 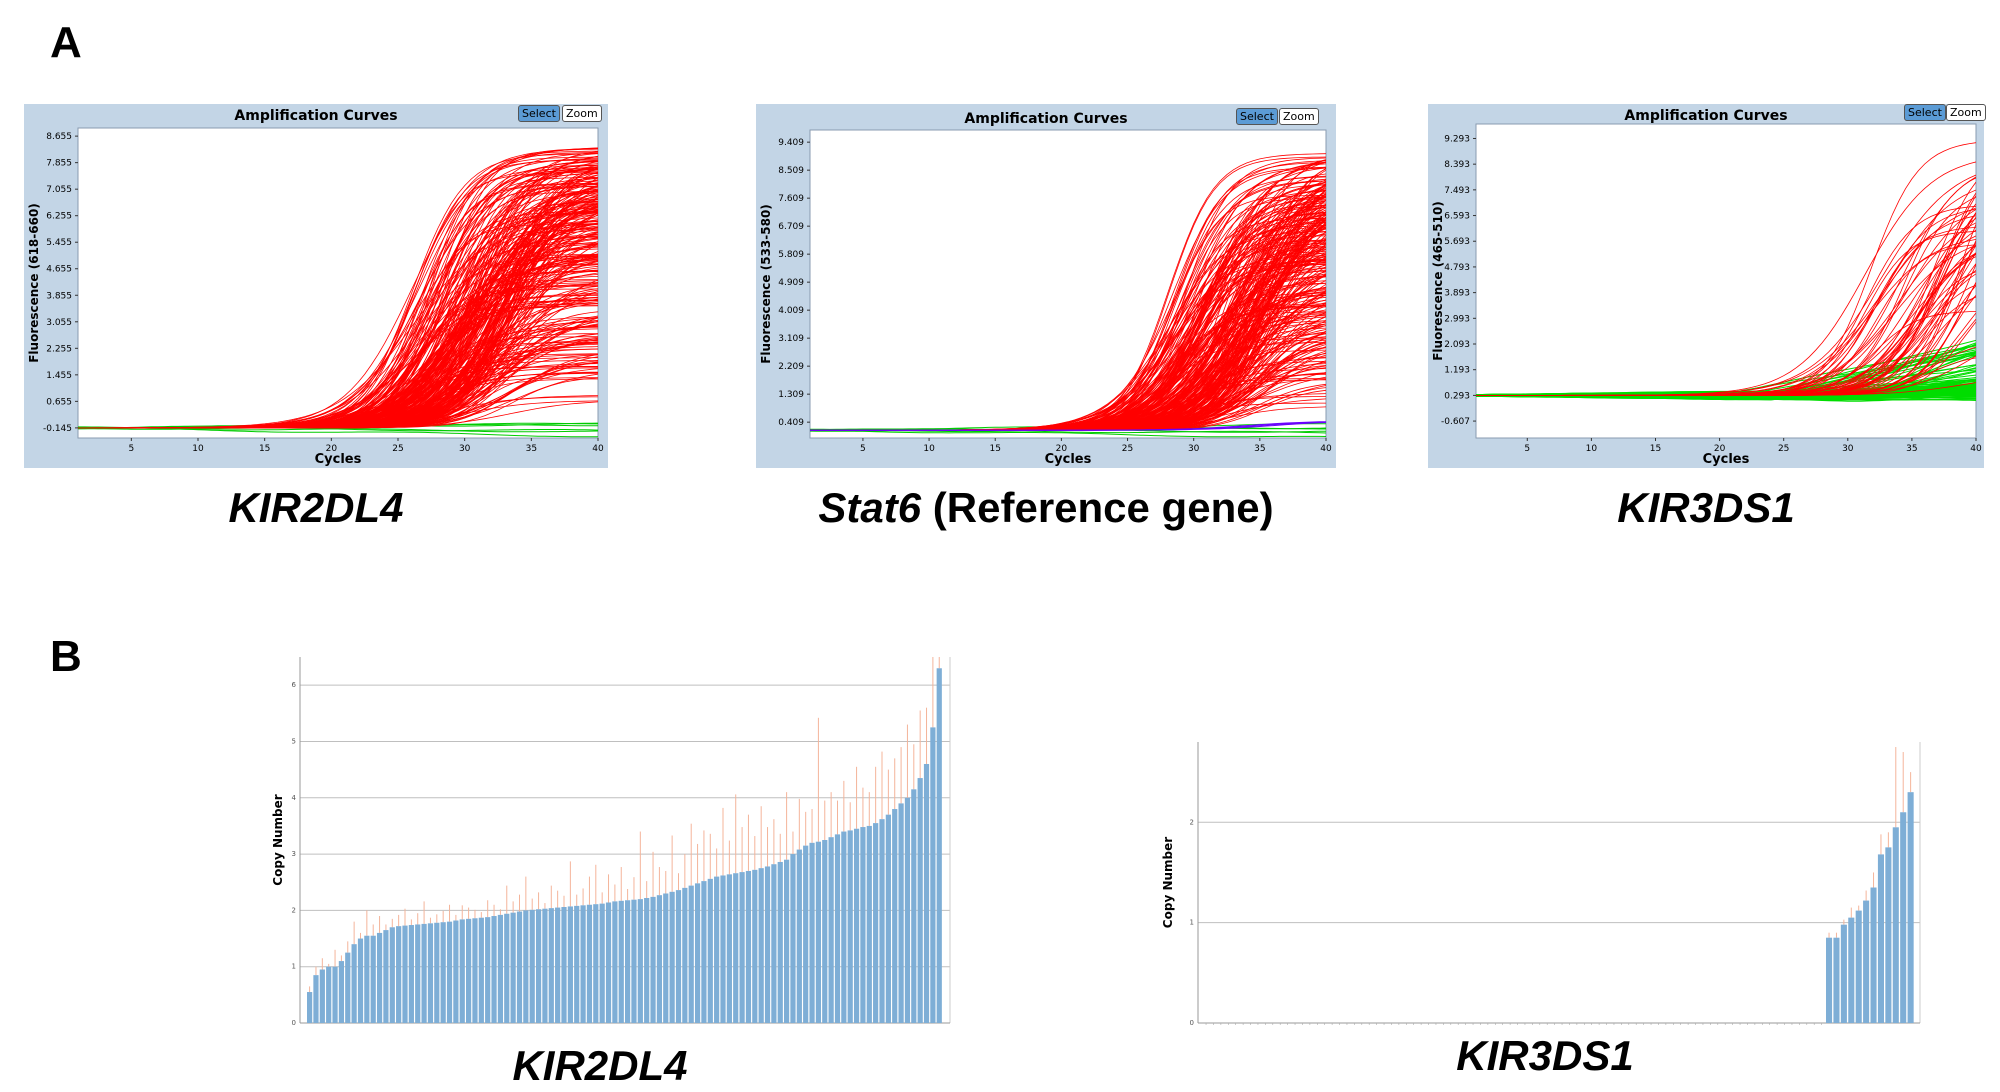 What do you see at coordinates (766, 284) in the screenshot?
I see `y-axis-label: Fluorescence (533-580)` at bounding box center [766, 284].